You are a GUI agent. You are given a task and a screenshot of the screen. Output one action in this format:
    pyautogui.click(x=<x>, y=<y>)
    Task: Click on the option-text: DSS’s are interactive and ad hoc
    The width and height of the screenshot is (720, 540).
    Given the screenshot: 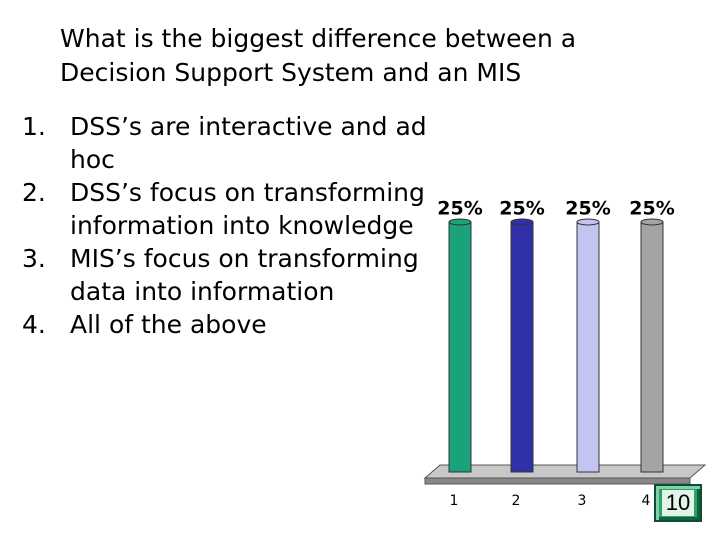 What is the action you would take?
    pyautogui.click(x=248, y=143)
    